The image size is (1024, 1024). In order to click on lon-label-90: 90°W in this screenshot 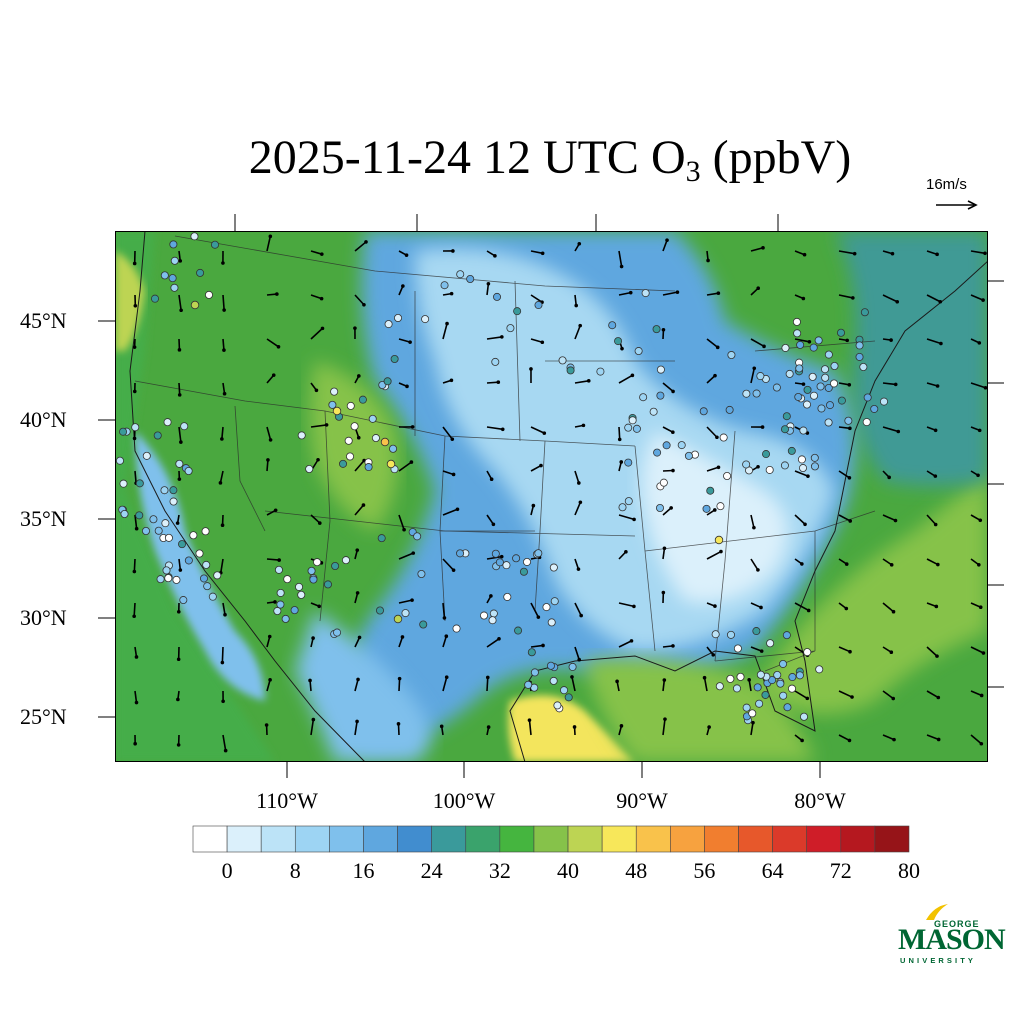, I will do `click(642, 800)`.